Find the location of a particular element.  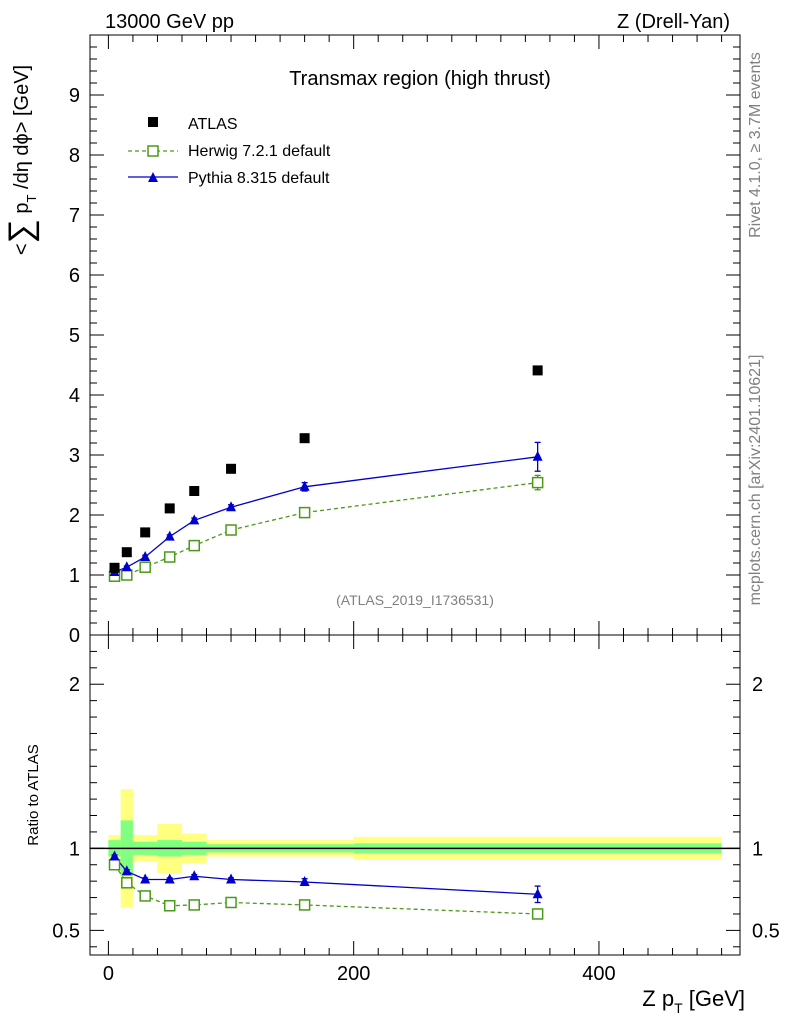

y-tick-label: 7 is located at coordinates (74, 216).